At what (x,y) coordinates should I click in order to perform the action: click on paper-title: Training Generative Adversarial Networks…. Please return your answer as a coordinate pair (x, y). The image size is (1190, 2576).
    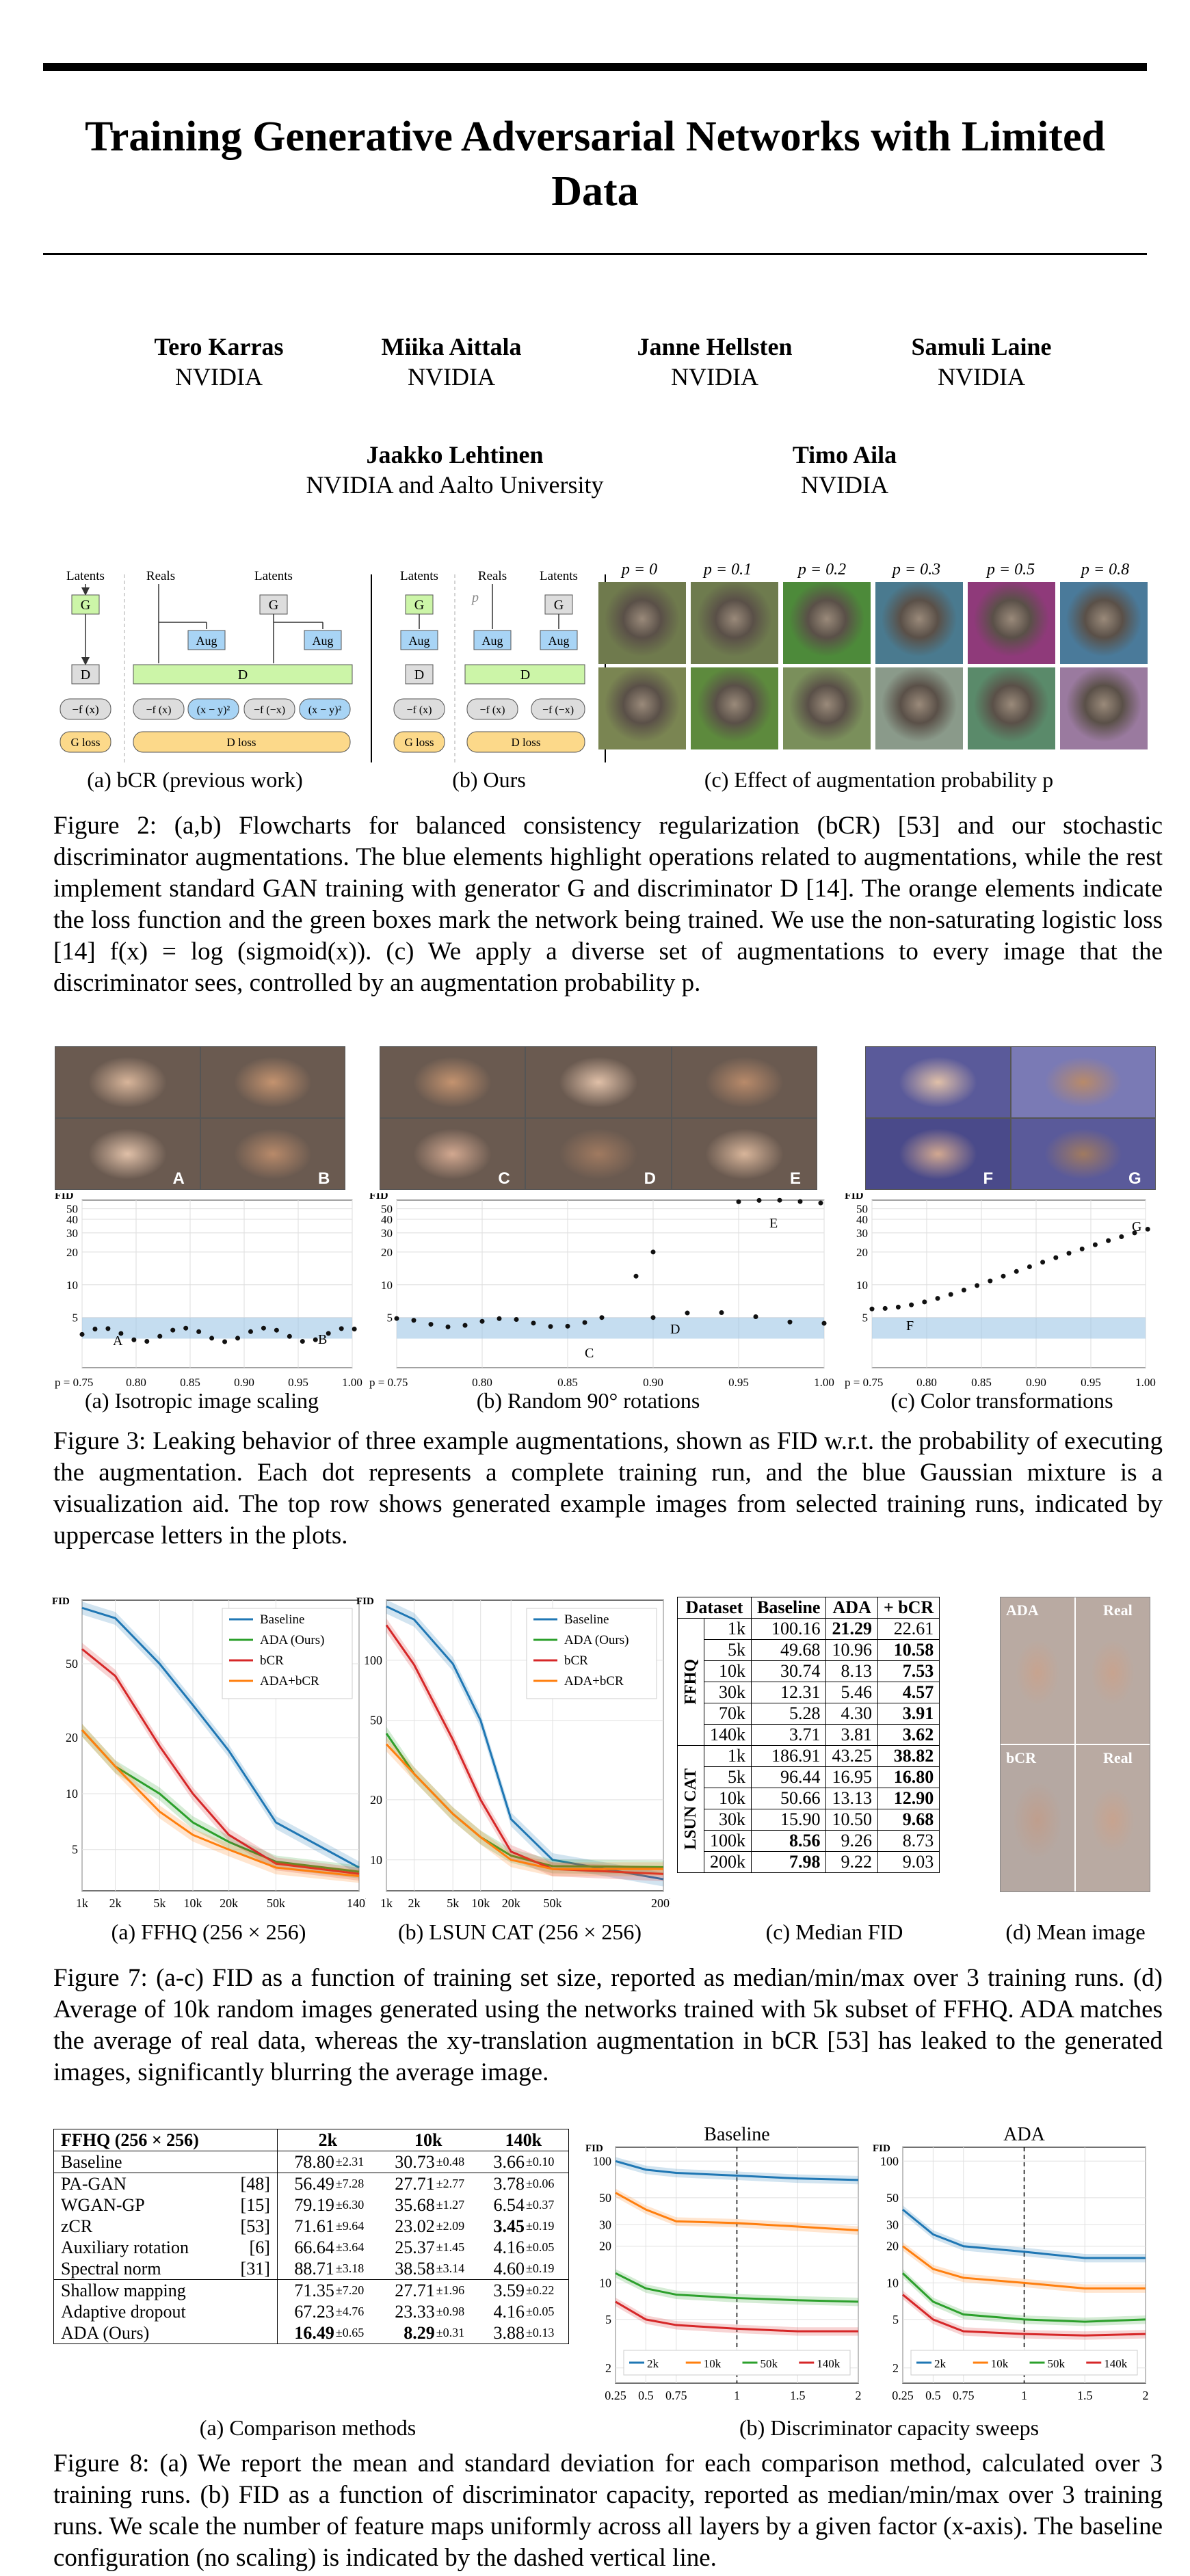
    Looking at the image, I should click on (595, 164).